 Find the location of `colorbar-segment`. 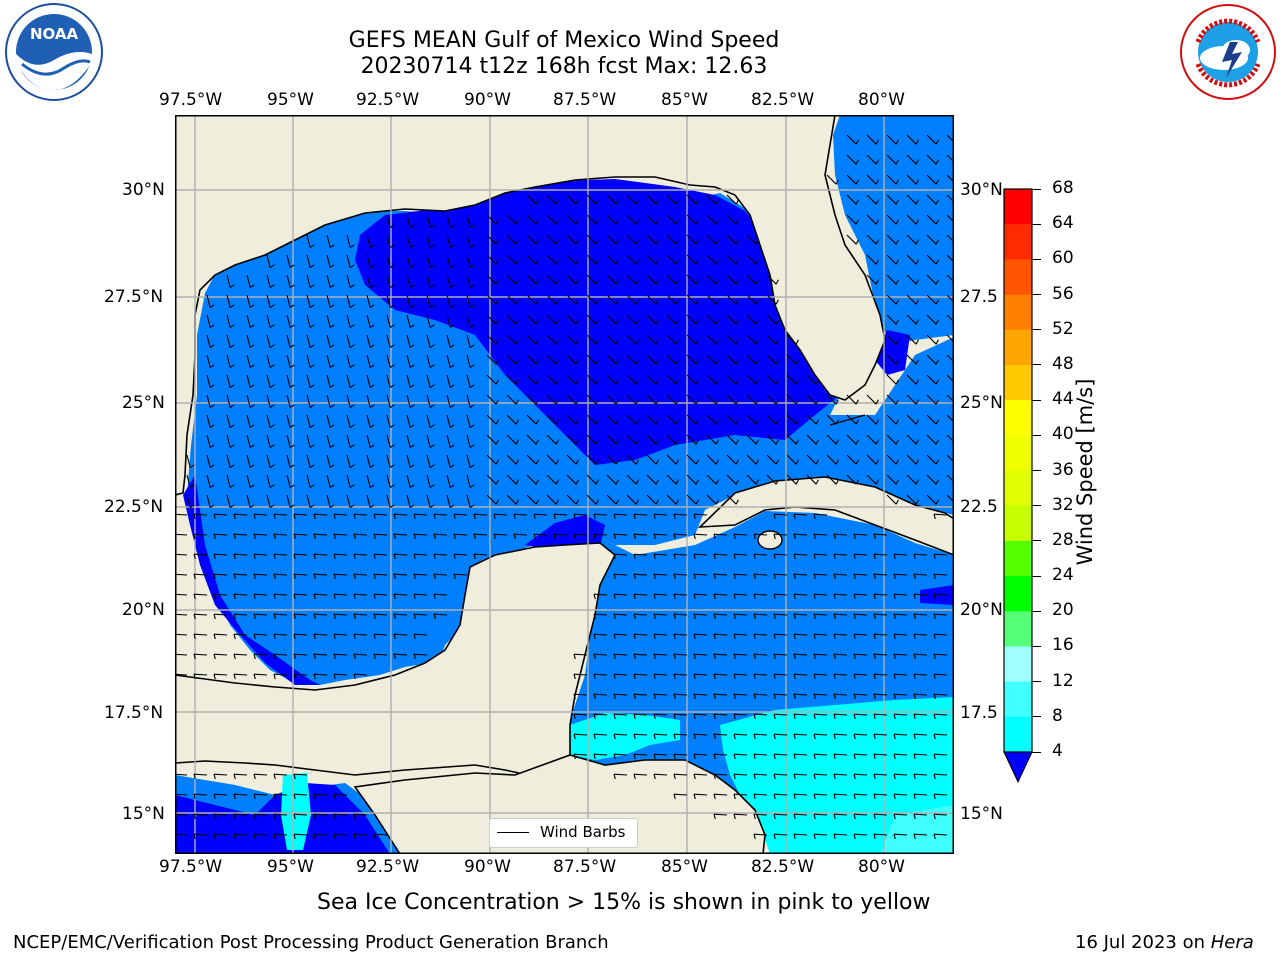

colorbar-segment is located at coordinates (1018, 629).